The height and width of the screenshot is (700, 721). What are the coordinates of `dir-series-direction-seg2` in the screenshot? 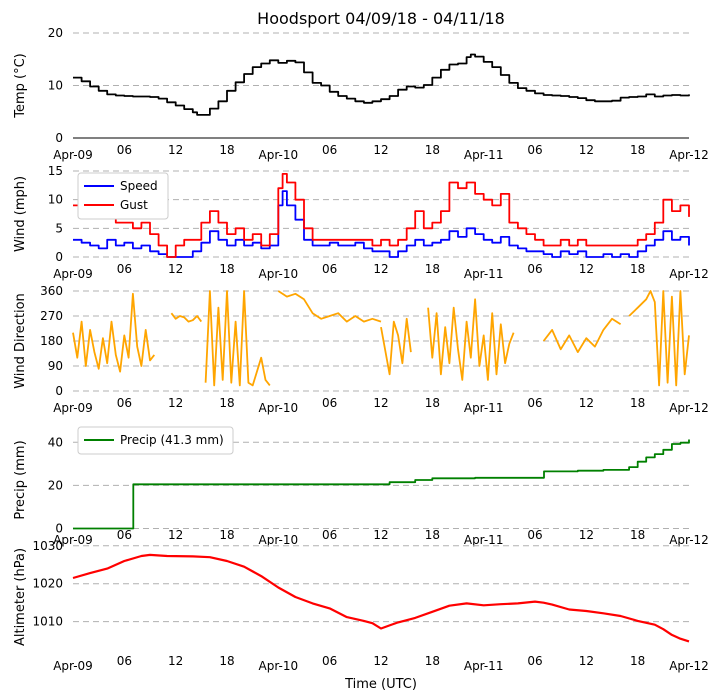 It's located at (237, 338).